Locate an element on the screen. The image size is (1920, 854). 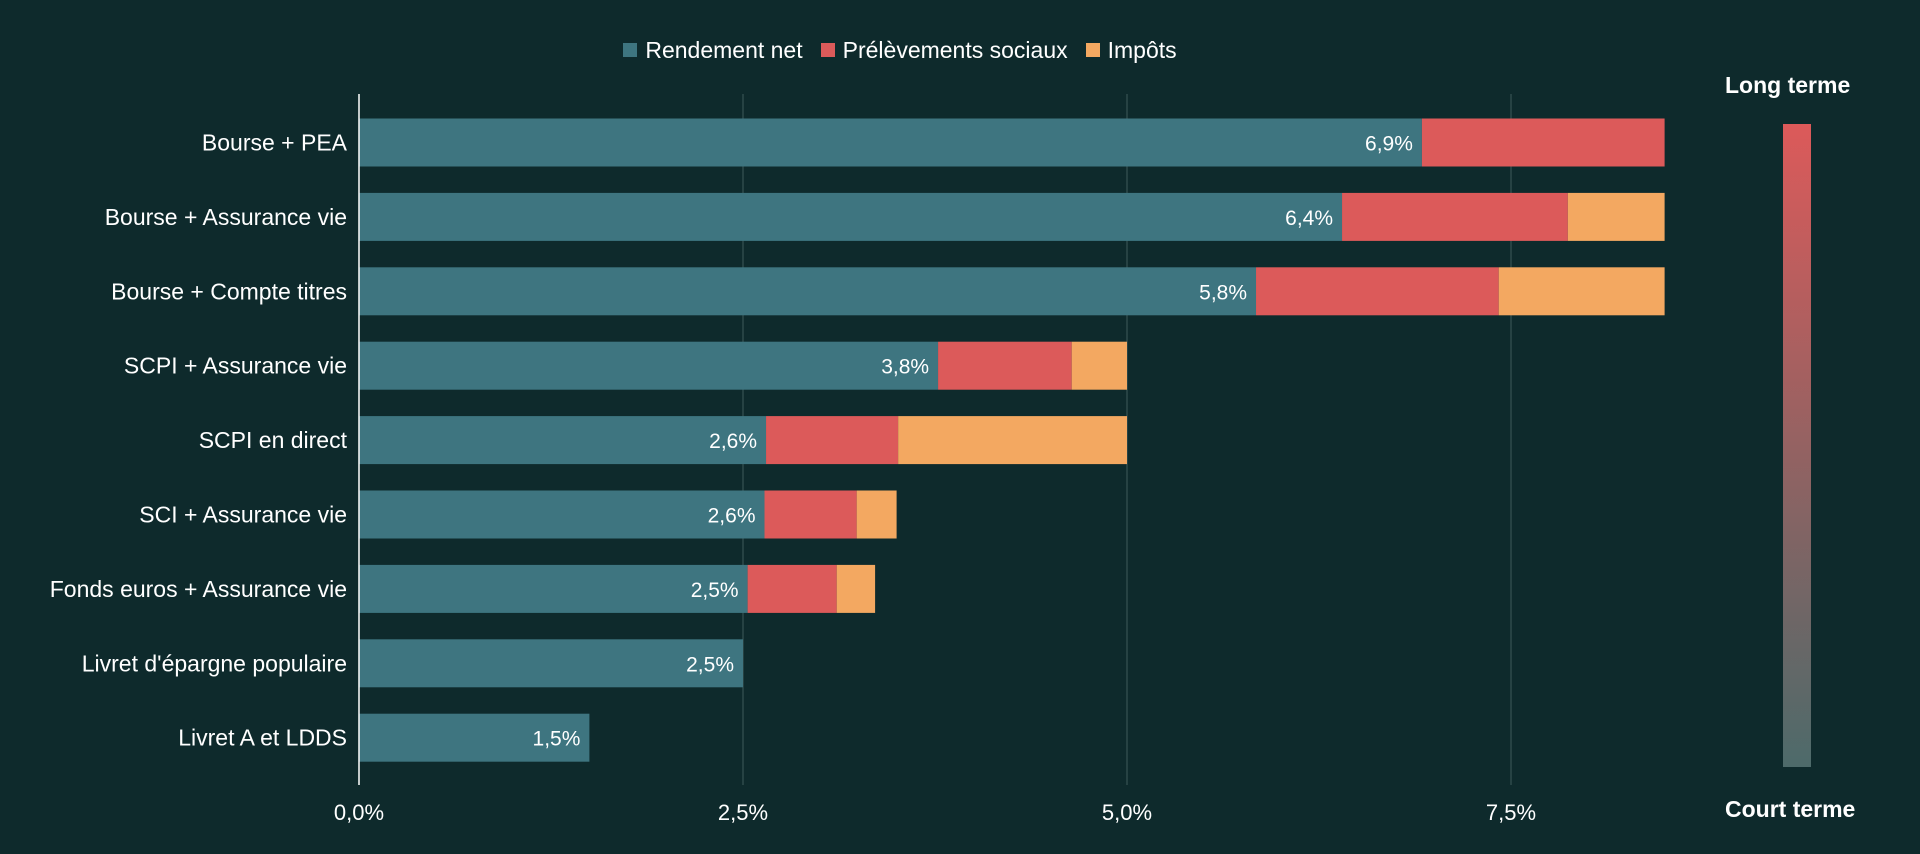
category-label: Livret A et LDDS is located at coordinates (262, 738).